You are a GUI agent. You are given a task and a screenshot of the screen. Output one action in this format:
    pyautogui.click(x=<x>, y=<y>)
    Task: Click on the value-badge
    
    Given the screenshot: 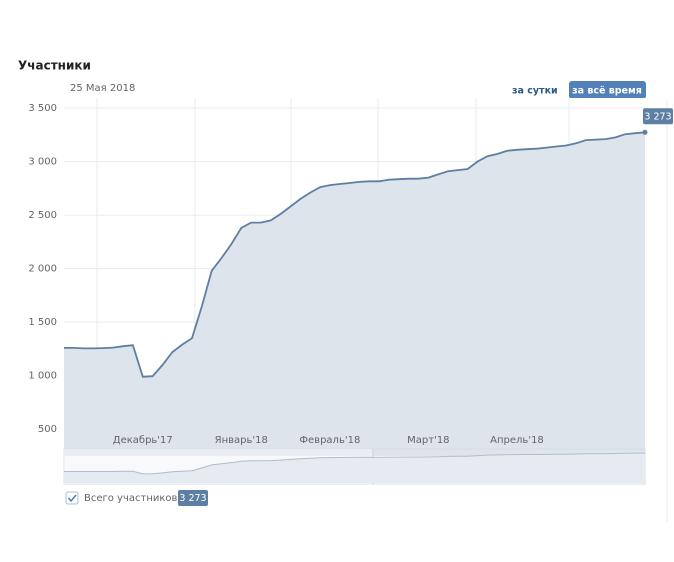 What is the action you would take?
    pyautogui.click(x=658, y=116)
    